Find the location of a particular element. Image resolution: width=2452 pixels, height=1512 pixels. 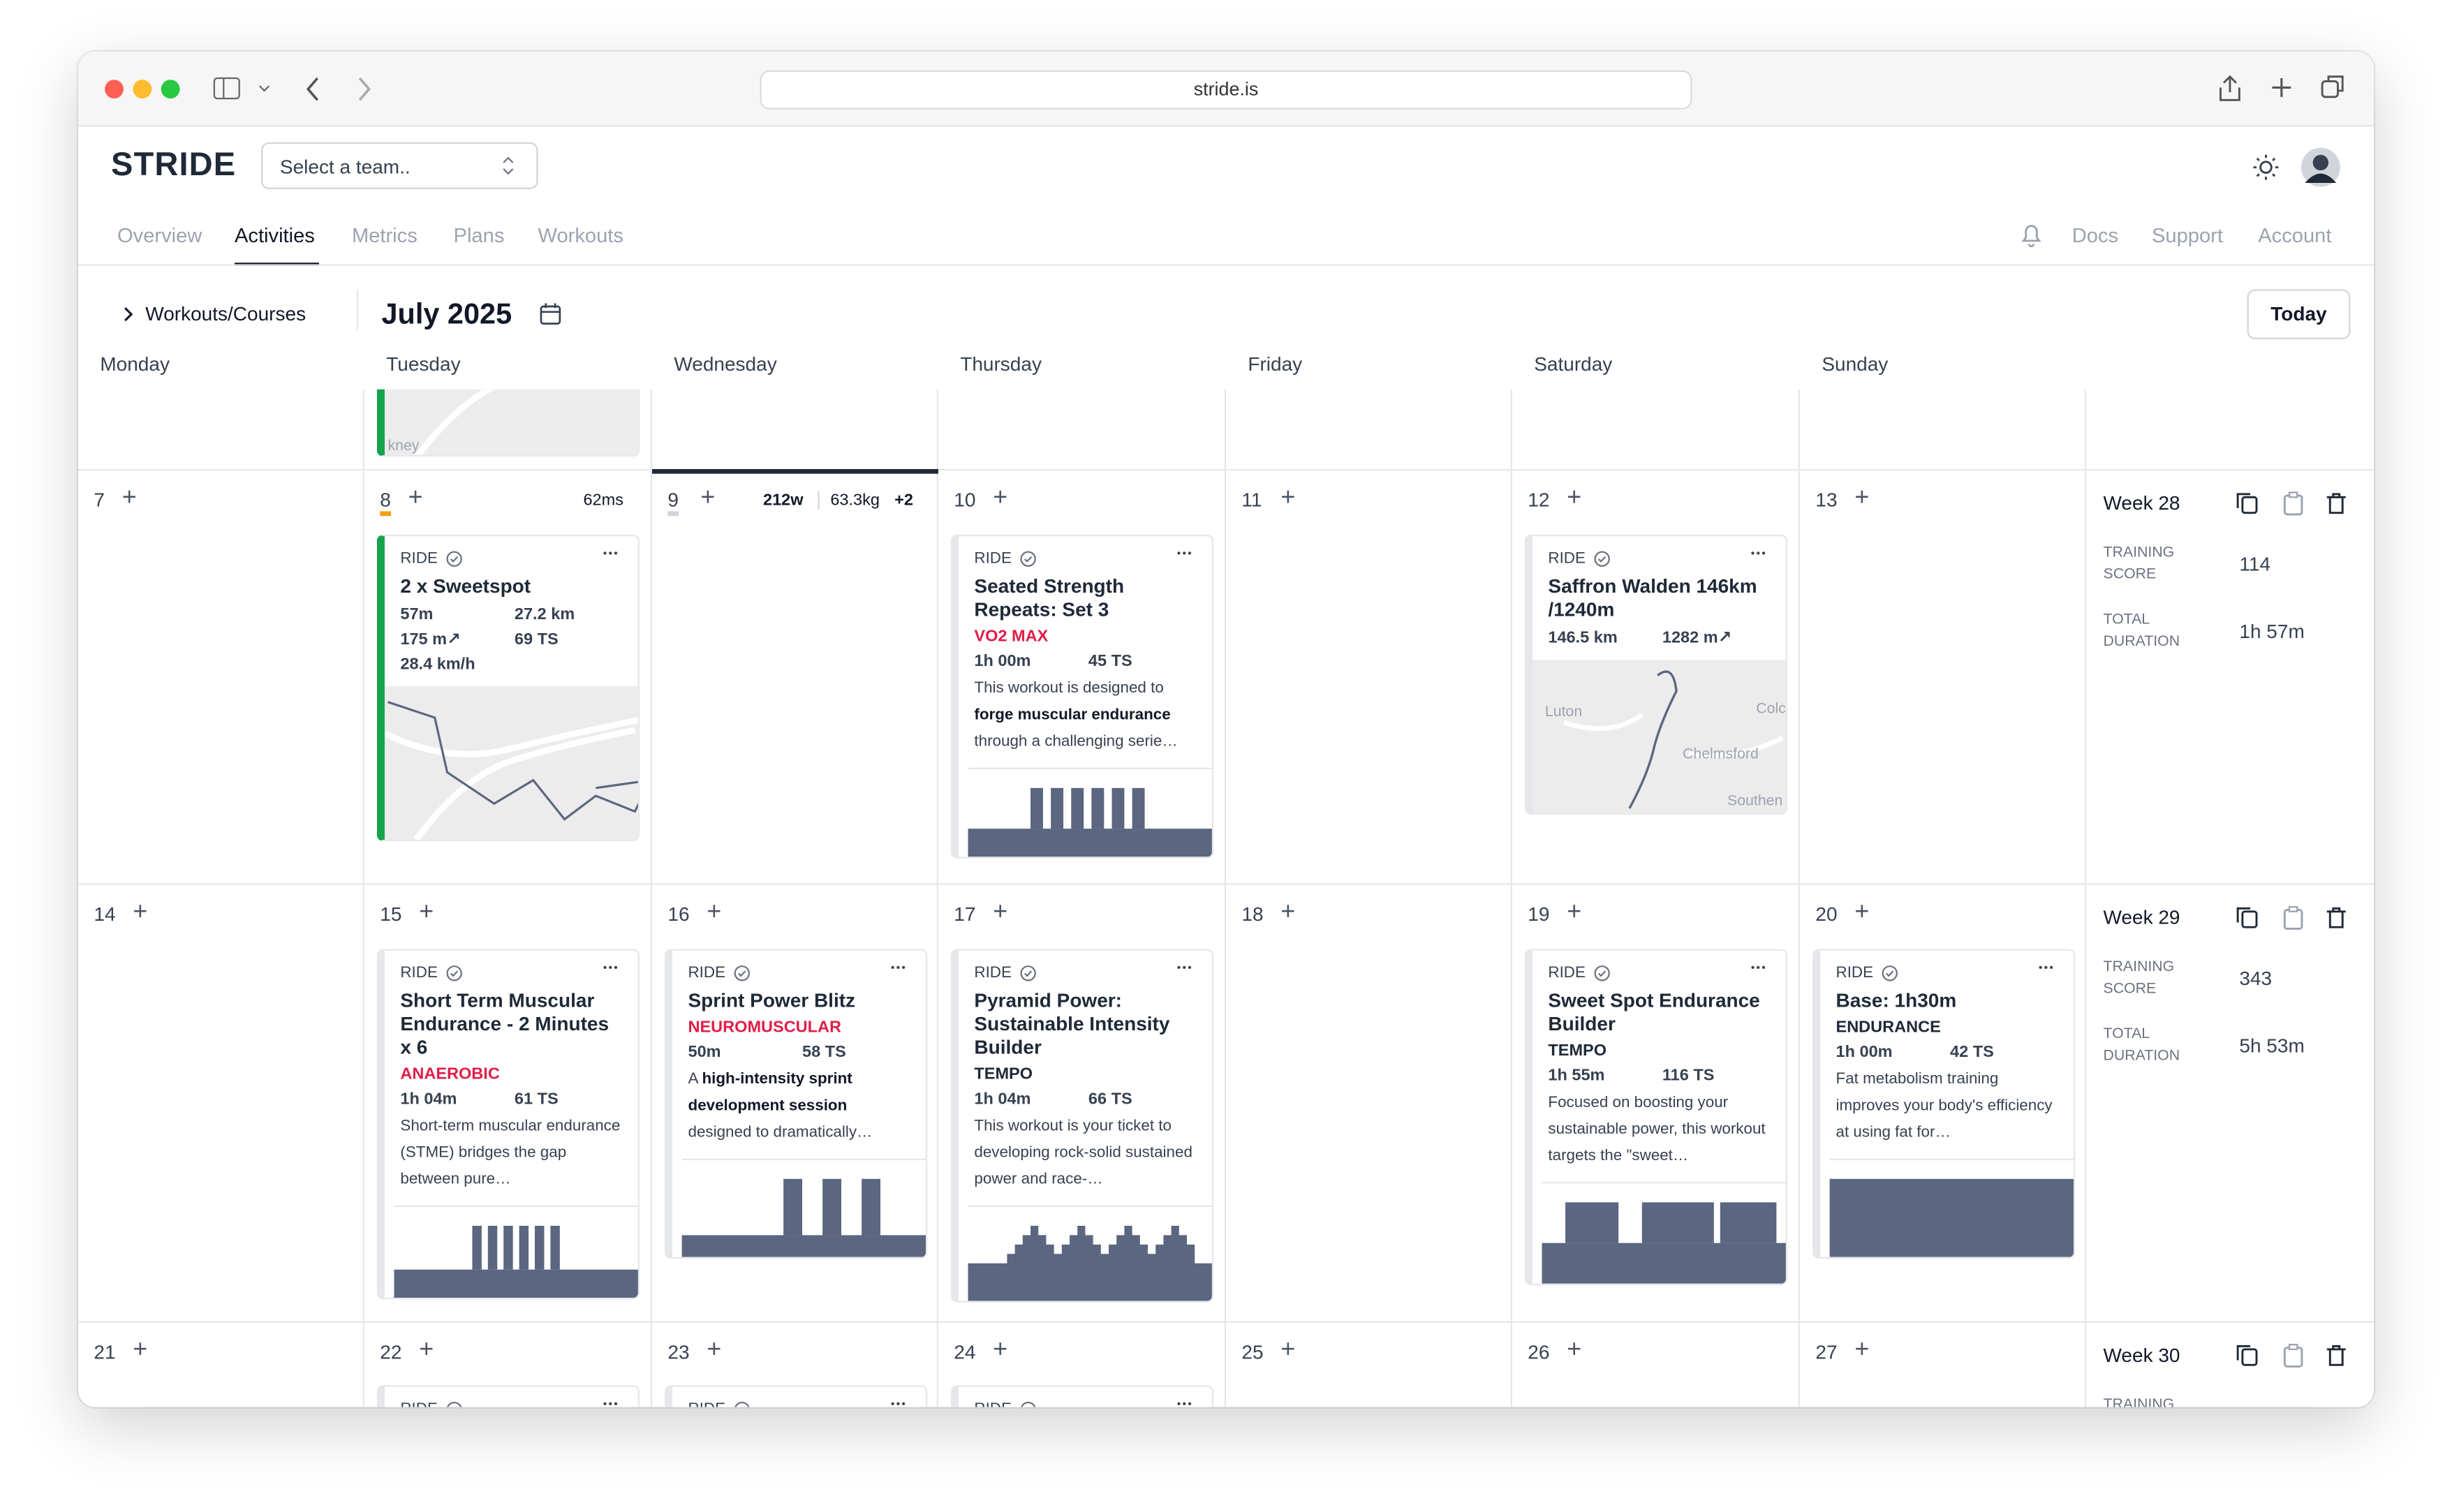

zoom-button is located at coordinates (170, 89).